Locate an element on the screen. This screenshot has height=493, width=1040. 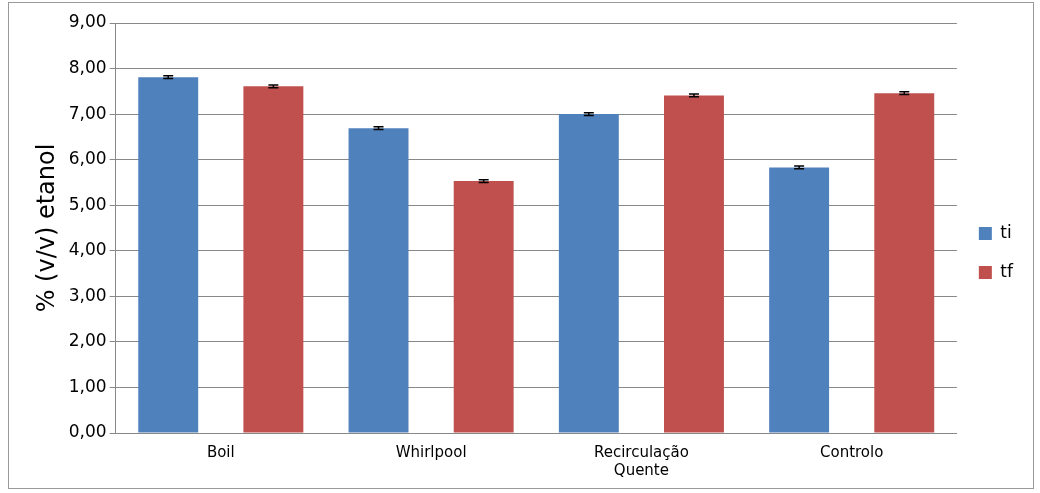
y-tick-label: 8,00 is located at coordinates (87, 66).